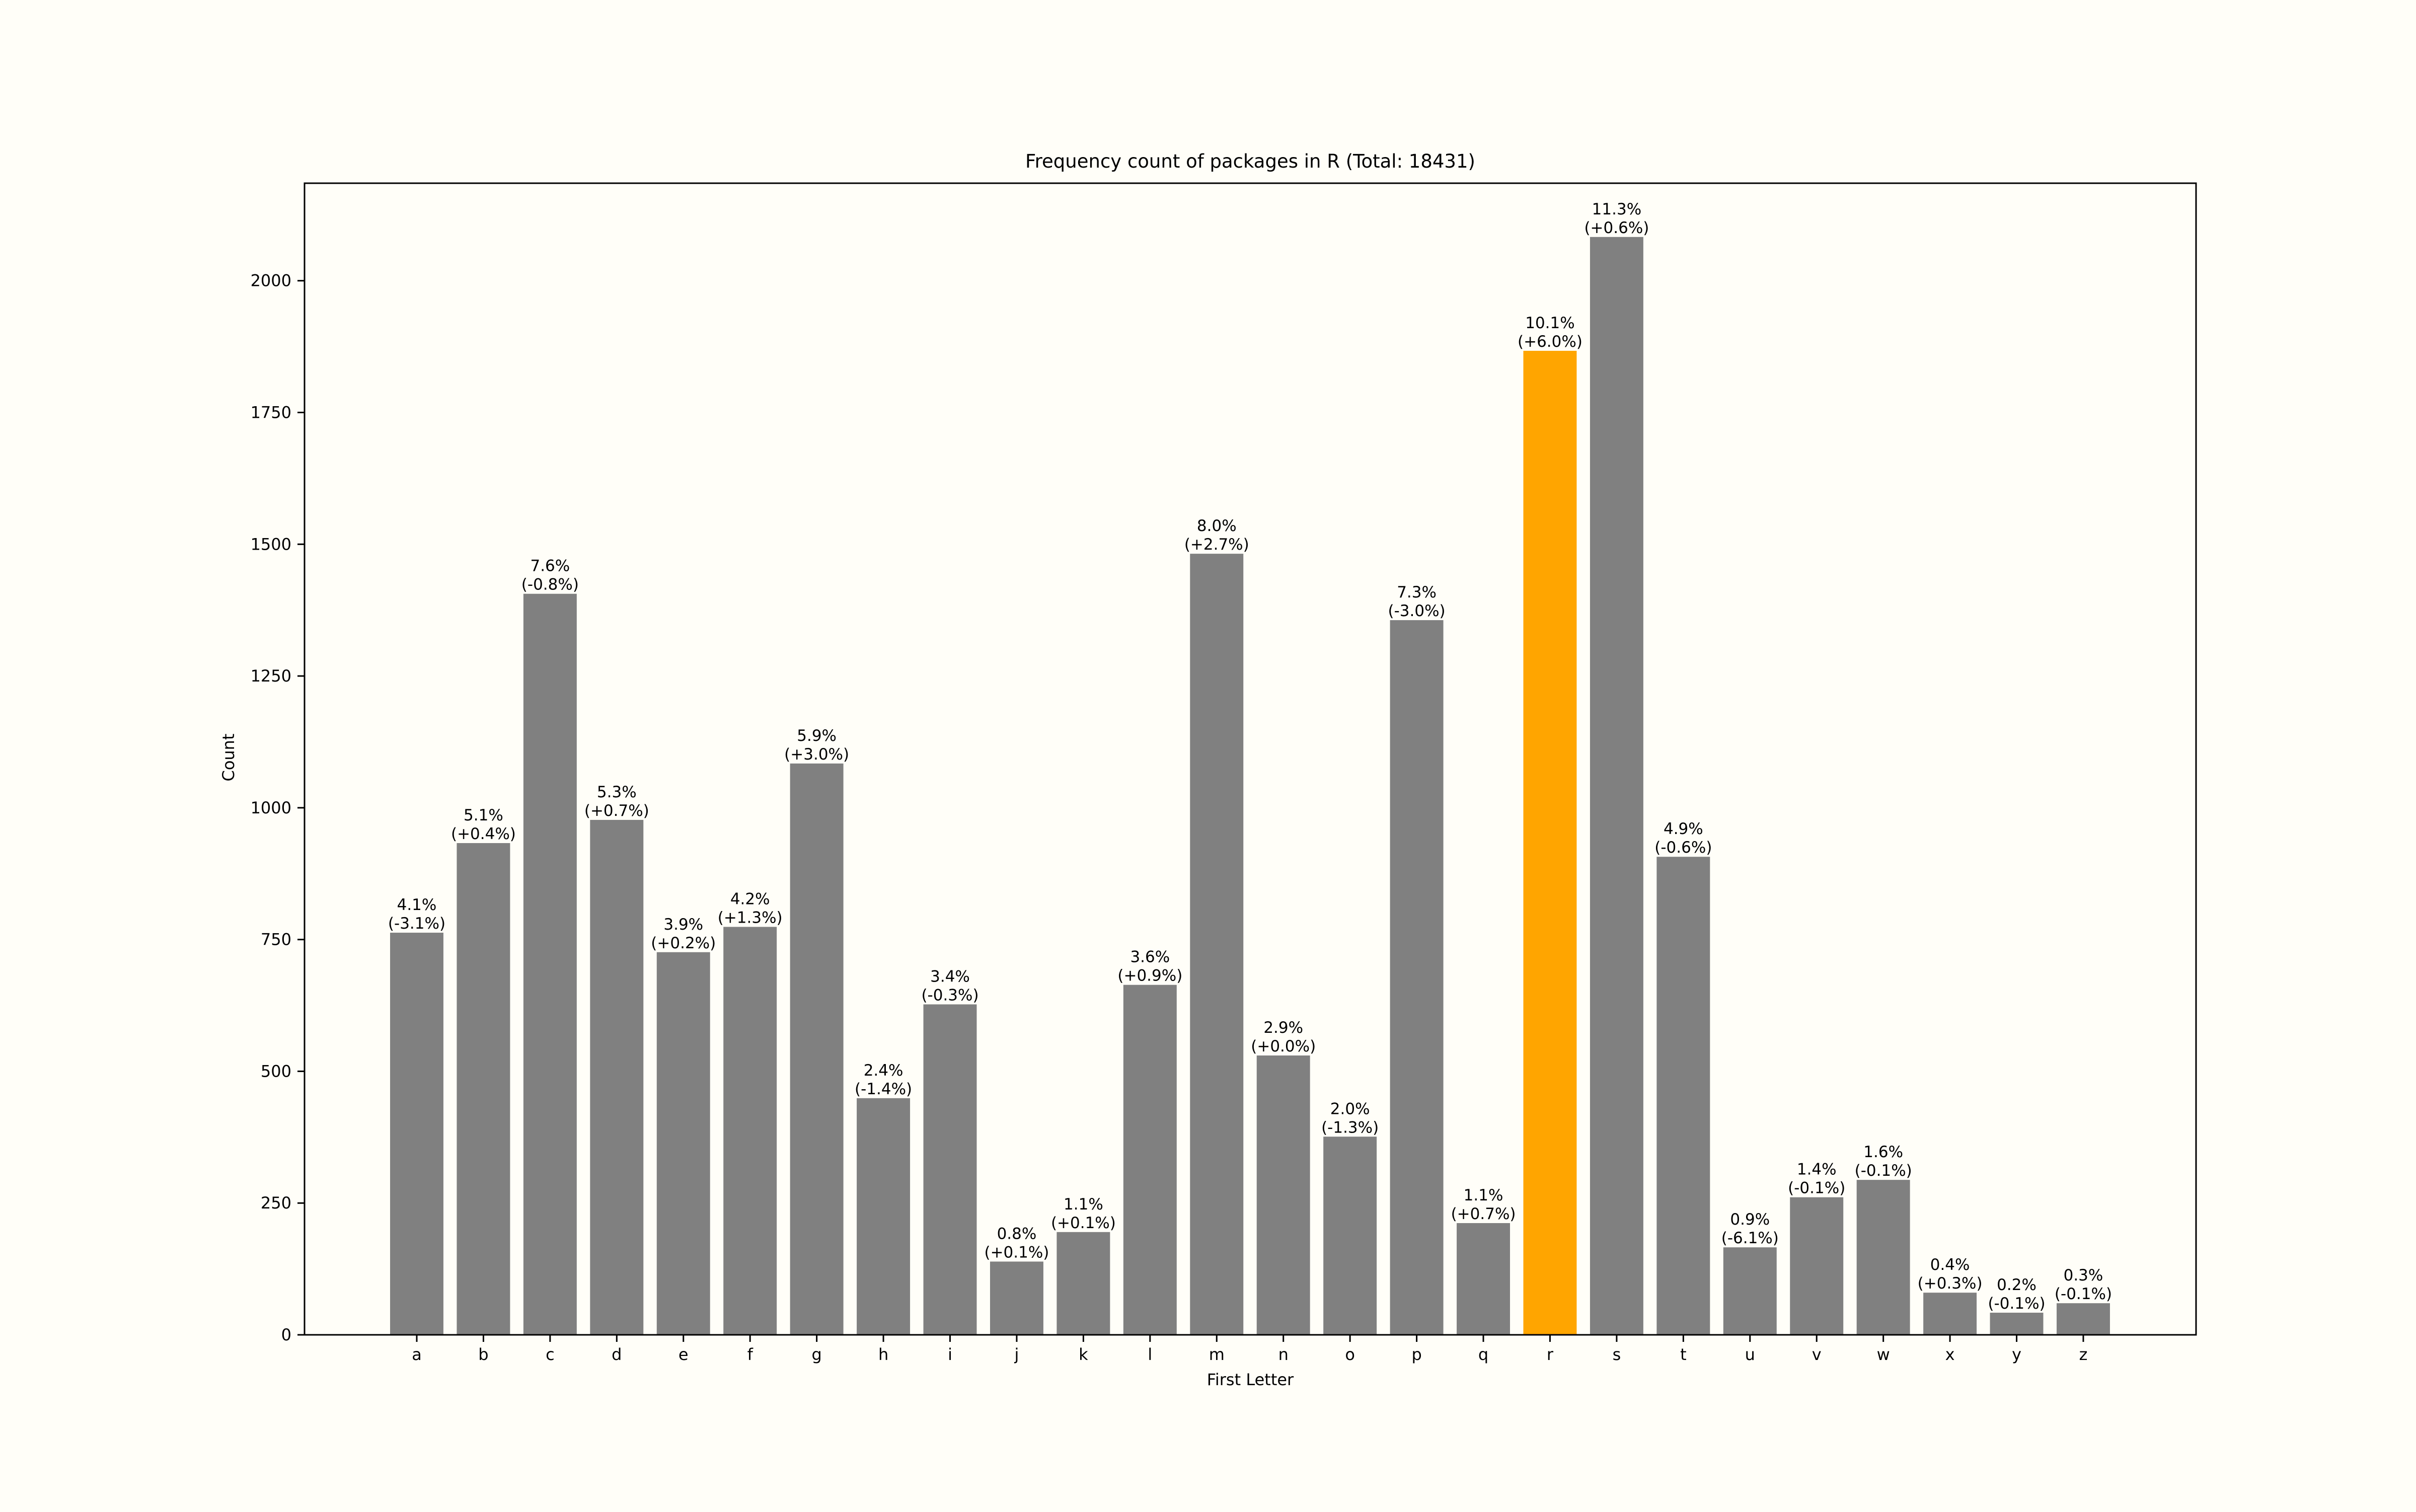  I want to click on y-tick-label-750: 750, so click(276, 939).